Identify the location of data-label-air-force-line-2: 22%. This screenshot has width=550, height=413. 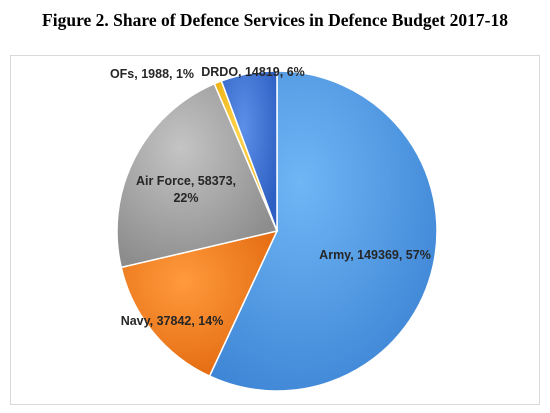
(185, 198).